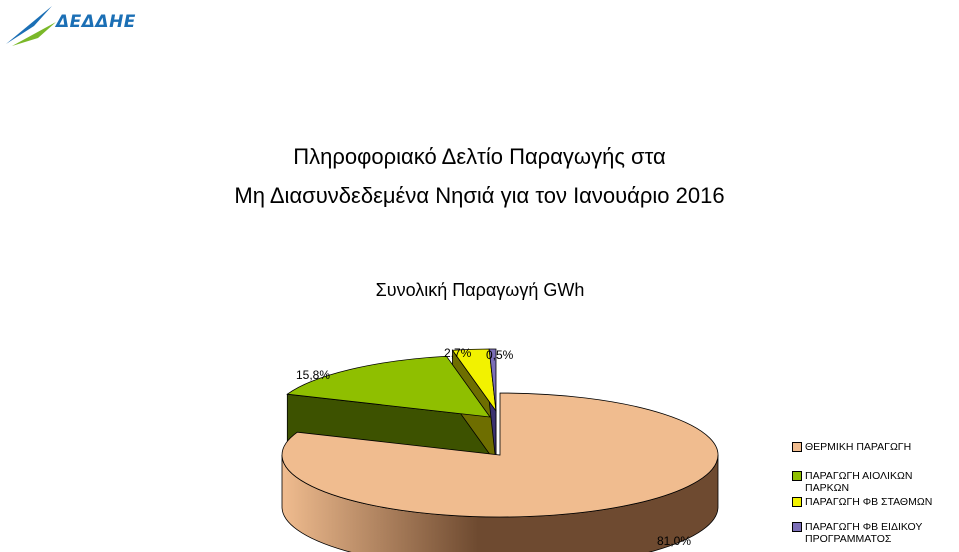 This screenshot has width=959, height=552. I want to click on pie-slice-pv-special, so click(492, 380).